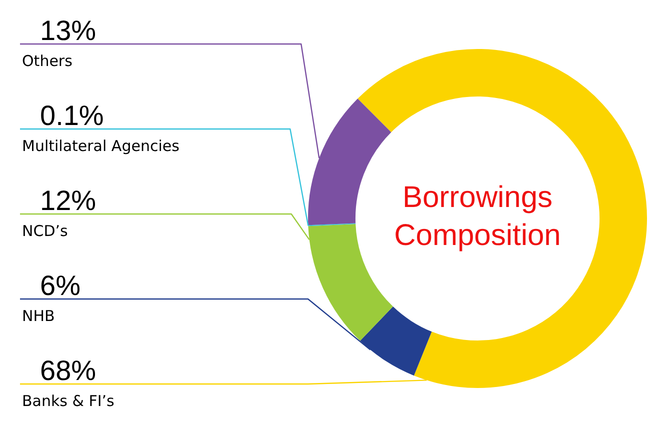  Describe the element at coordinates (68, 401) in the screenshot. I see `slice-label: Banks & FI’s` at that location.